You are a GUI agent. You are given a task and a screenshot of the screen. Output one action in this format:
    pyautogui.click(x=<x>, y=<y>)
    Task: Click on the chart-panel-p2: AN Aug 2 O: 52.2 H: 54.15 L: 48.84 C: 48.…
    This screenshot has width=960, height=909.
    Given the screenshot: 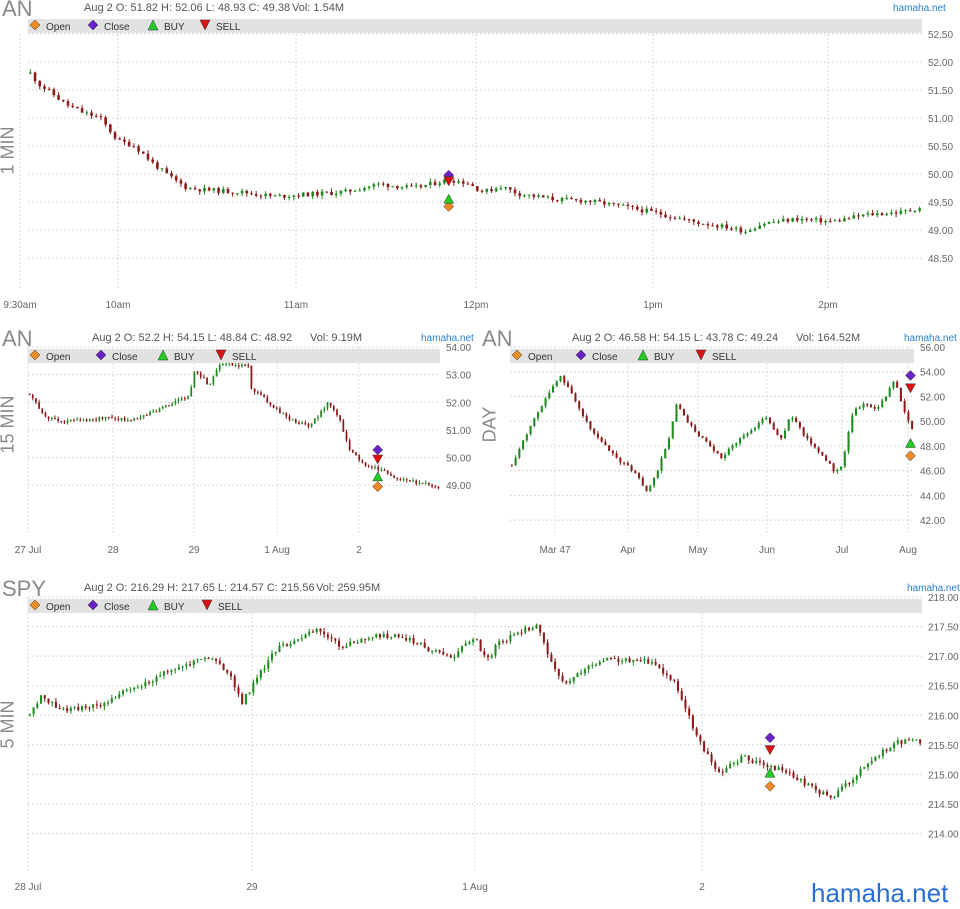 What is the action you would take?
    pyautogui.click(x=240, y=448)
    